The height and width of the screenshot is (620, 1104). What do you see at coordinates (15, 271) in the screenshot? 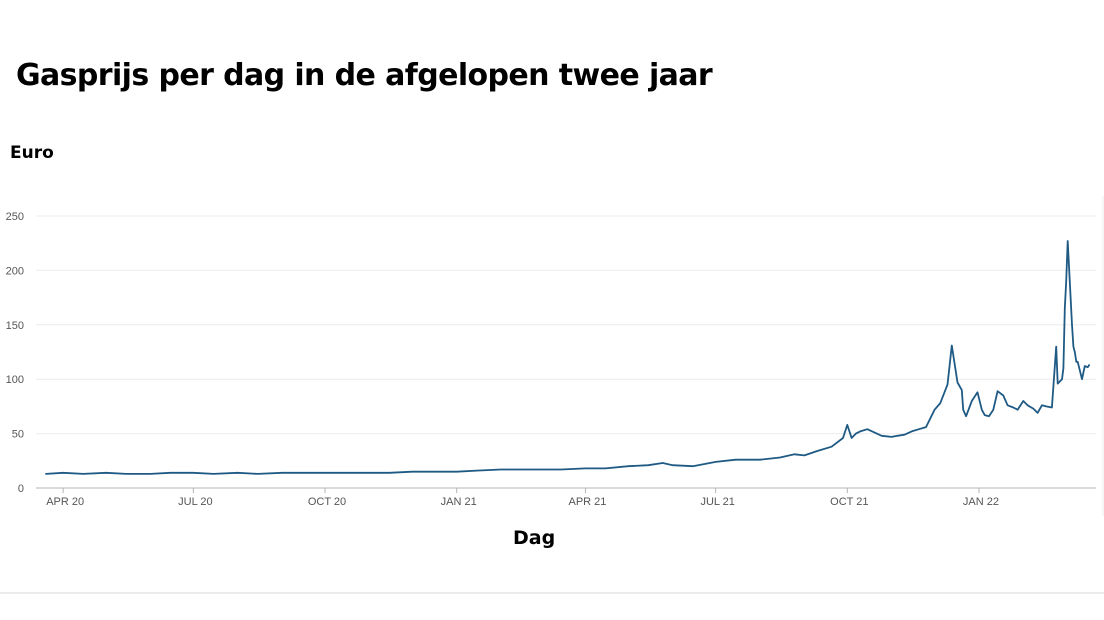
I see `y-tick-label: 200` at bounding box center [15, 271].